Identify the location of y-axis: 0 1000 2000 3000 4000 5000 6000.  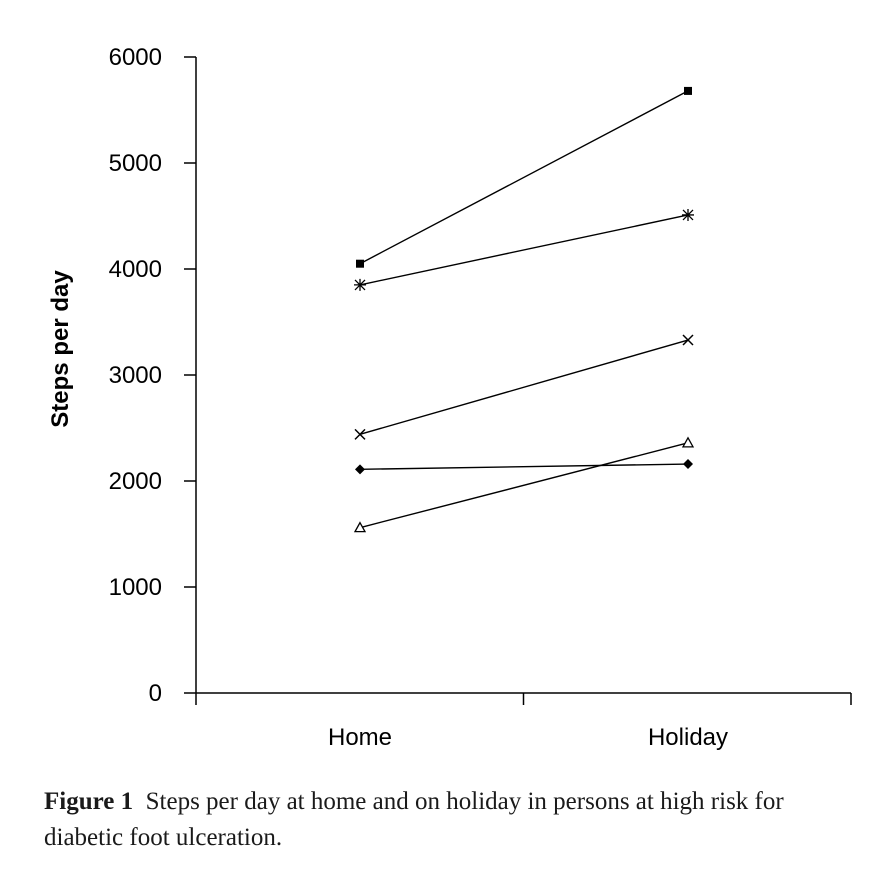
(153, 375).